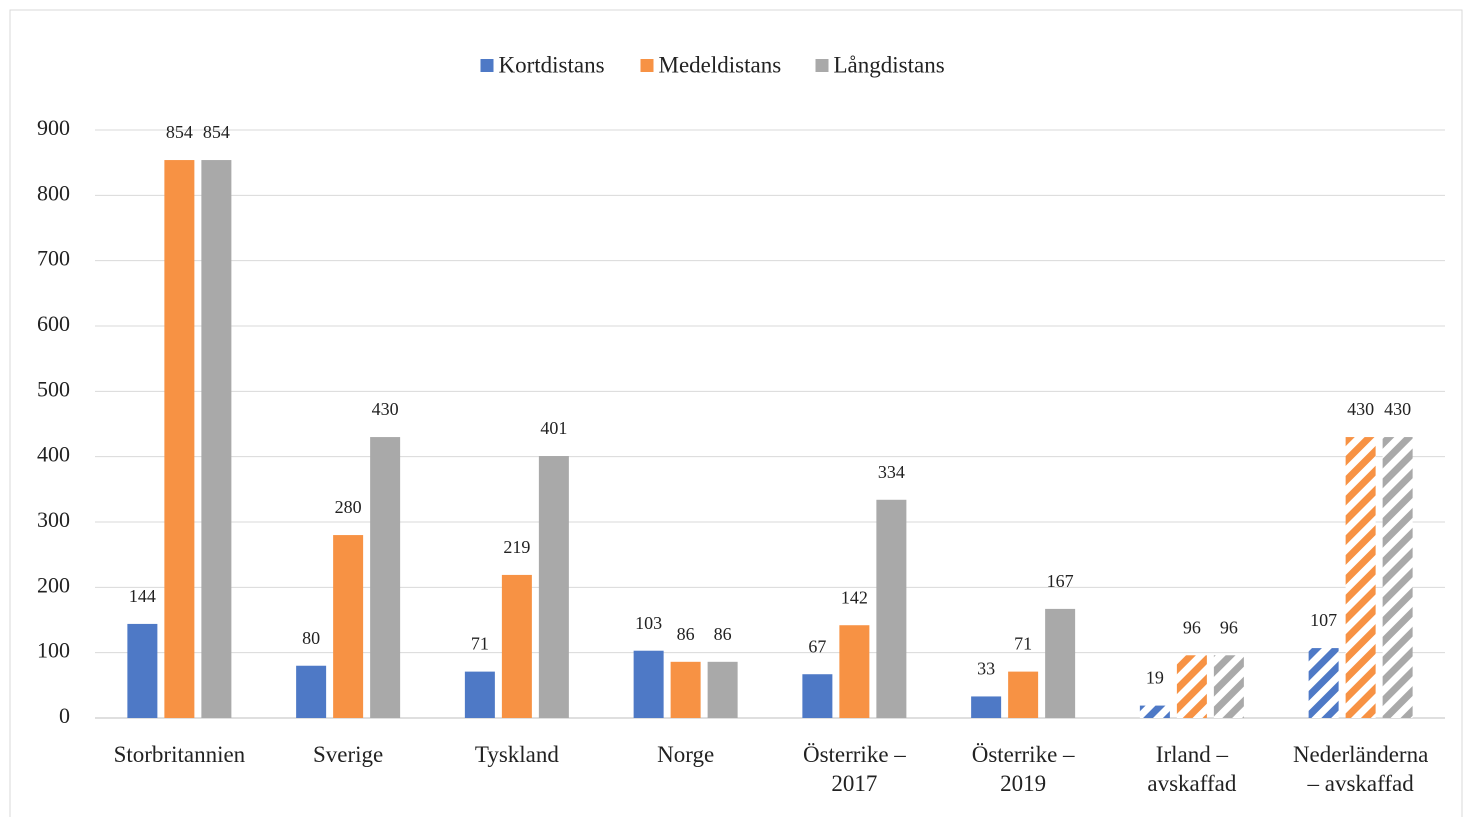 This screenshot has width=1467, height=817. What do you see at coordinates (53, 323) in the screenshot?
I see `y-tick-label: 600` at bounding box center [53, 323].